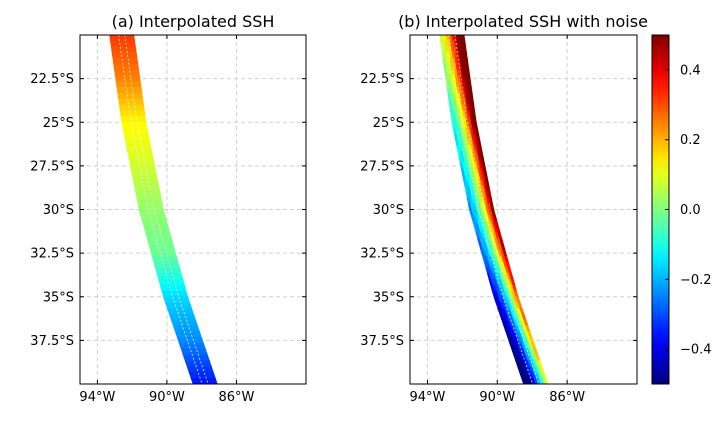 The width and height of the screenshot is (718, 422). What do you see at coordinates (382, 79) in the screenshot?
I see `y-tick-label: 22.5°S` at bounding box center [382, 79].